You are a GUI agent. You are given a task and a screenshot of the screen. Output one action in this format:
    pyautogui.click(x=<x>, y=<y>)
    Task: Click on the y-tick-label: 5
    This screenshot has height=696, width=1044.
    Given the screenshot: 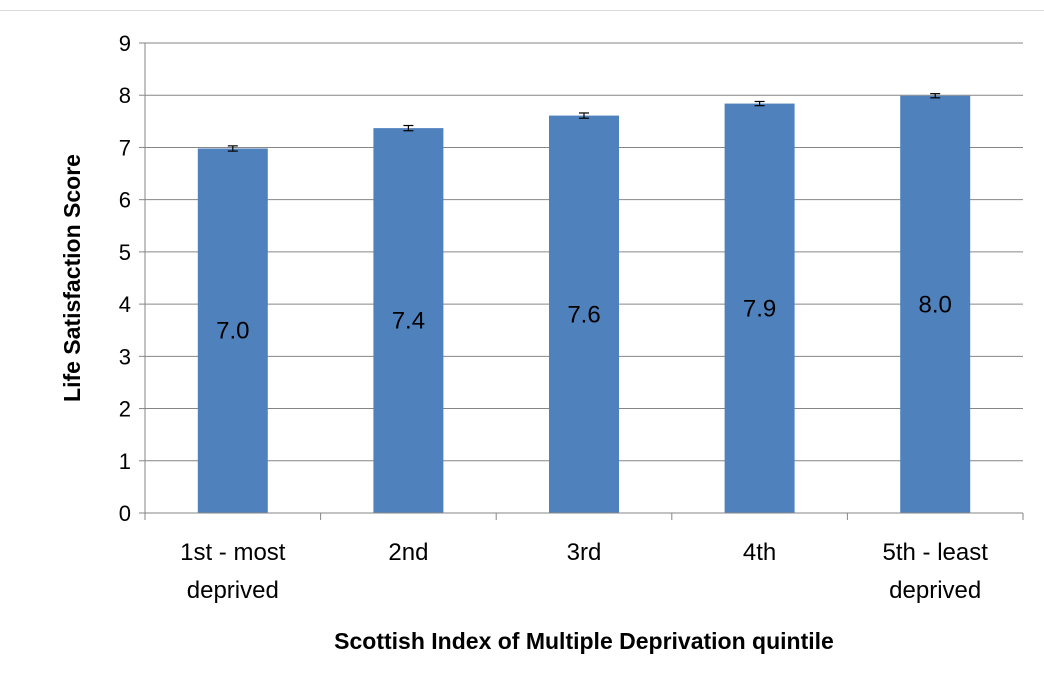 What is the action you would take?
    pyautogui.click(x=125, y=252)
    